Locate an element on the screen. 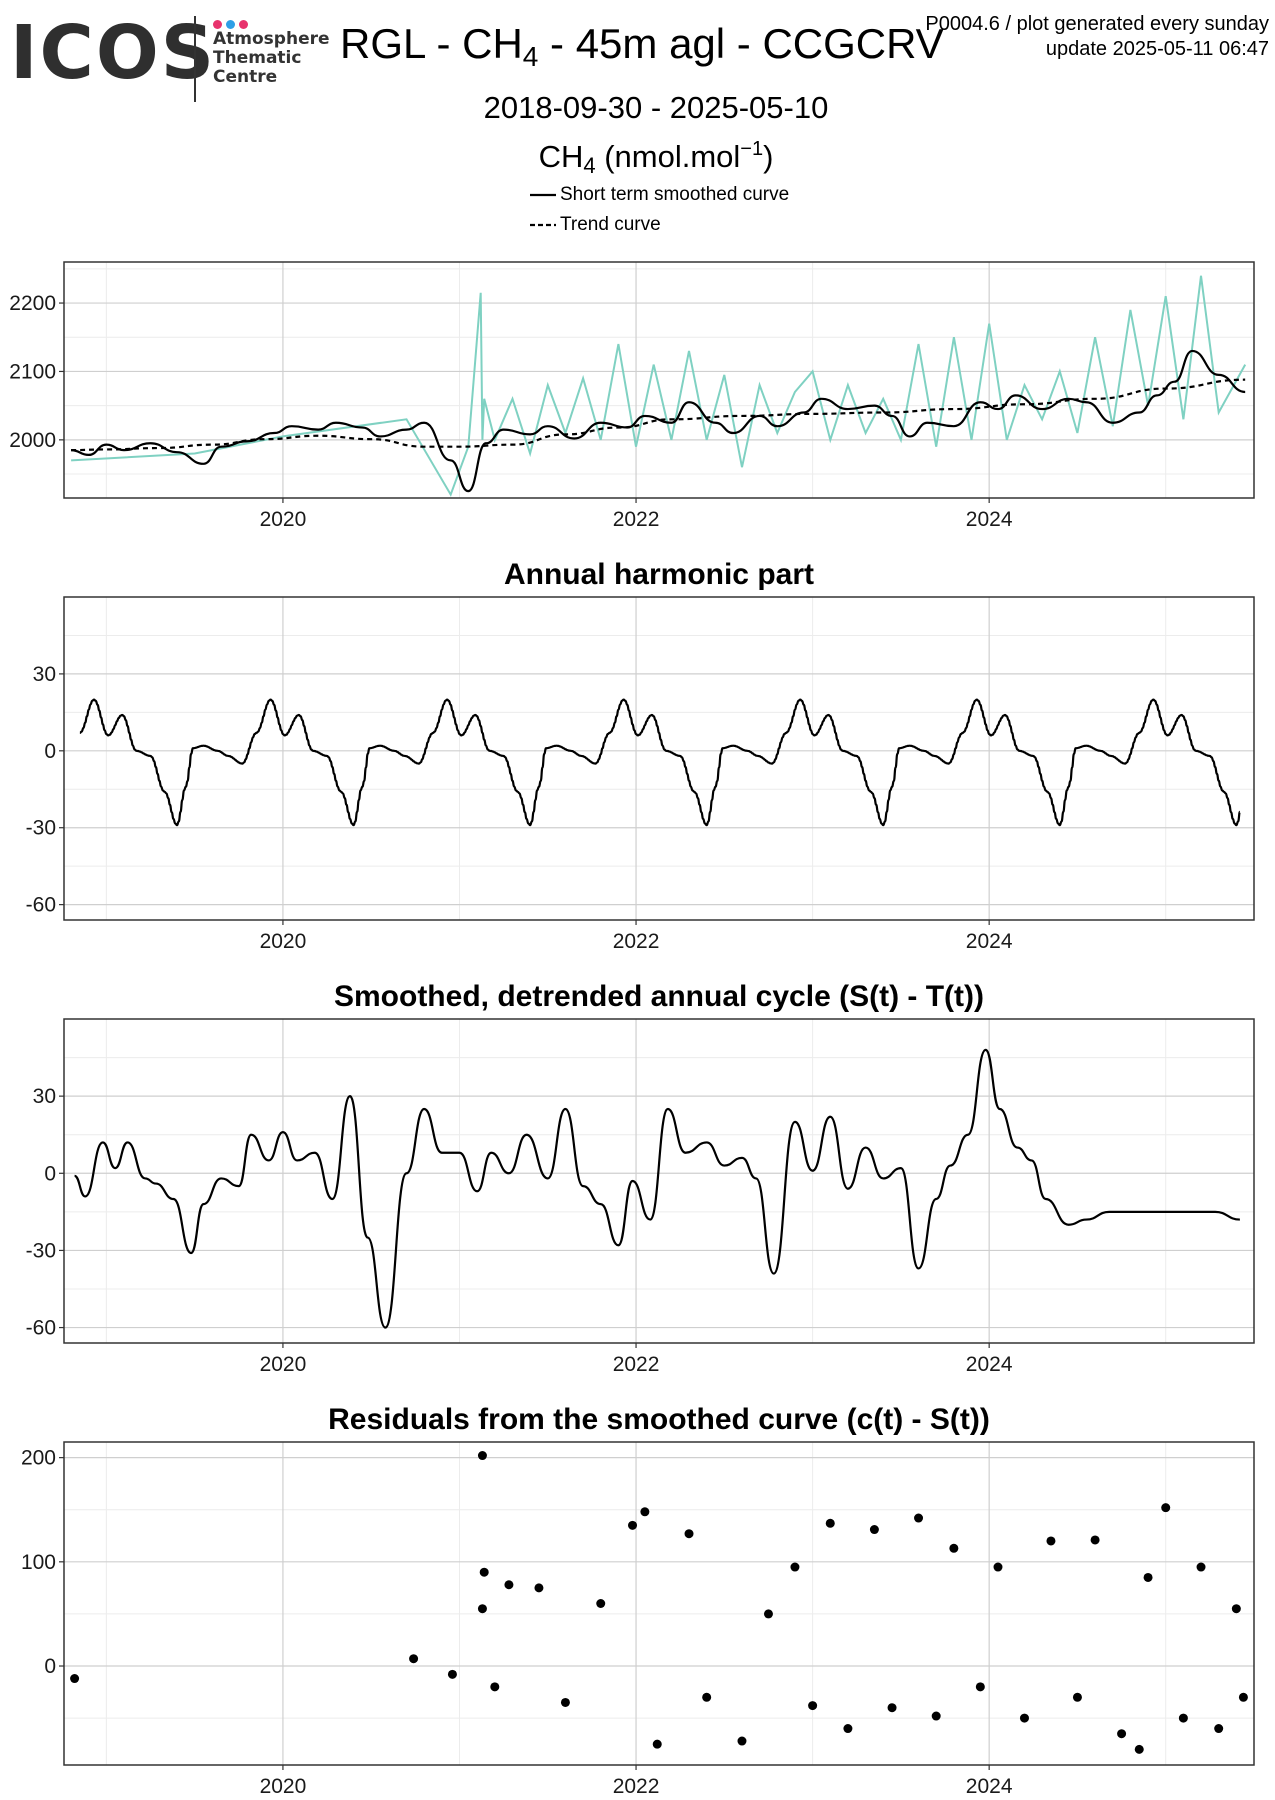 This screenshot has width=1275, height=1800. logo-dots is located at coordinates (232, 25).